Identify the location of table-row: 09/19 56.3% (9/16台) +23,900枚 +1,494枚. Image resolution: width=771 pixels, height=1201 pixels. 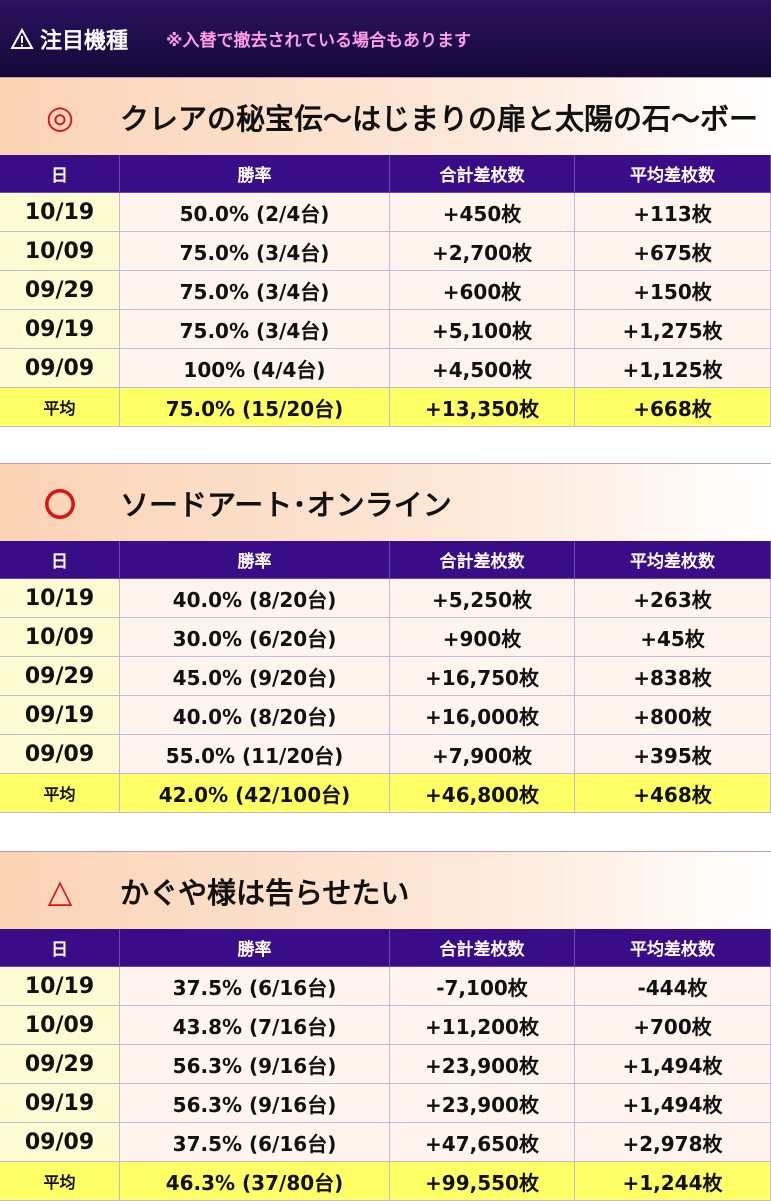
(385, 1103).